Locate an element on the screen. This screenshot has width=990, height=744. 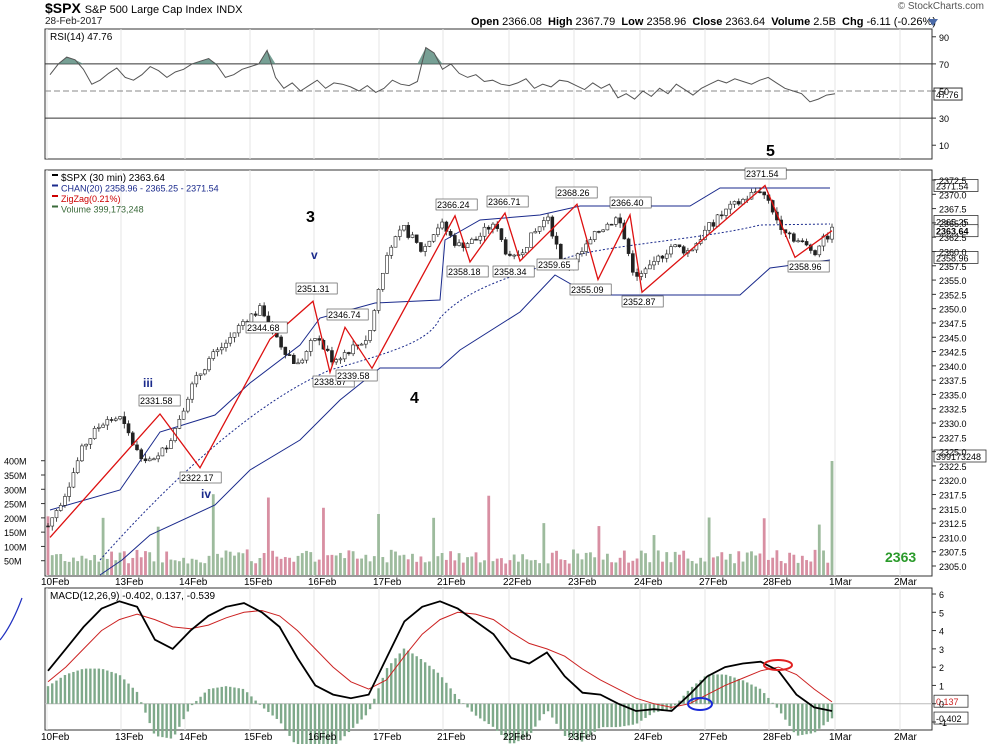
high-label: High is located at coordinates (560, 22).